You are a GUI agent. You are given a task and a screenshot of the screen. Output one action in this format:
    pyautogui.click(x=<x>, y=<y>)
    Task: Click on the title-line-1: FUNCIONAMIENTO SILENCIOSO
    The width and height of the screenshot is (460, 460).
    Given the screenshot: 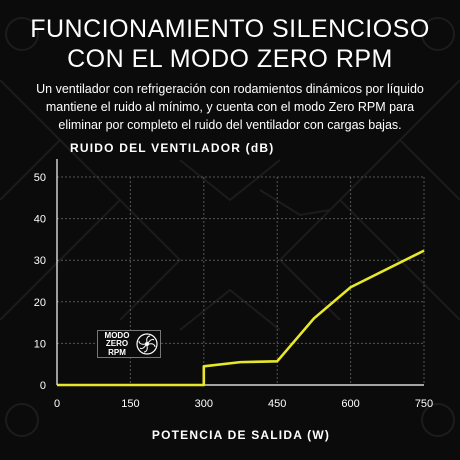 What is the action you would take?
    pyautogui.click(x=230, y=29)
    